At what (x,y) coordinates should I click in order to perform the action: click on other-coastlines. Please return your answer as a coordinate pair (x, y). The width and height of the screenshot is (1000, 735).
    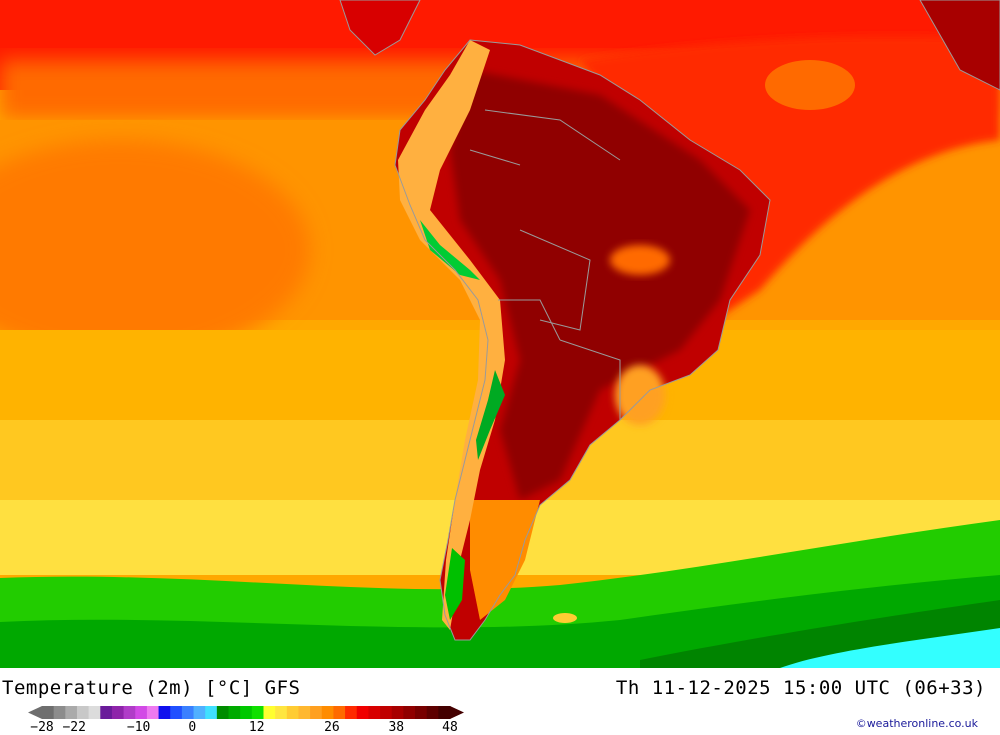
    Looking at the image, I should click on (669, 45).